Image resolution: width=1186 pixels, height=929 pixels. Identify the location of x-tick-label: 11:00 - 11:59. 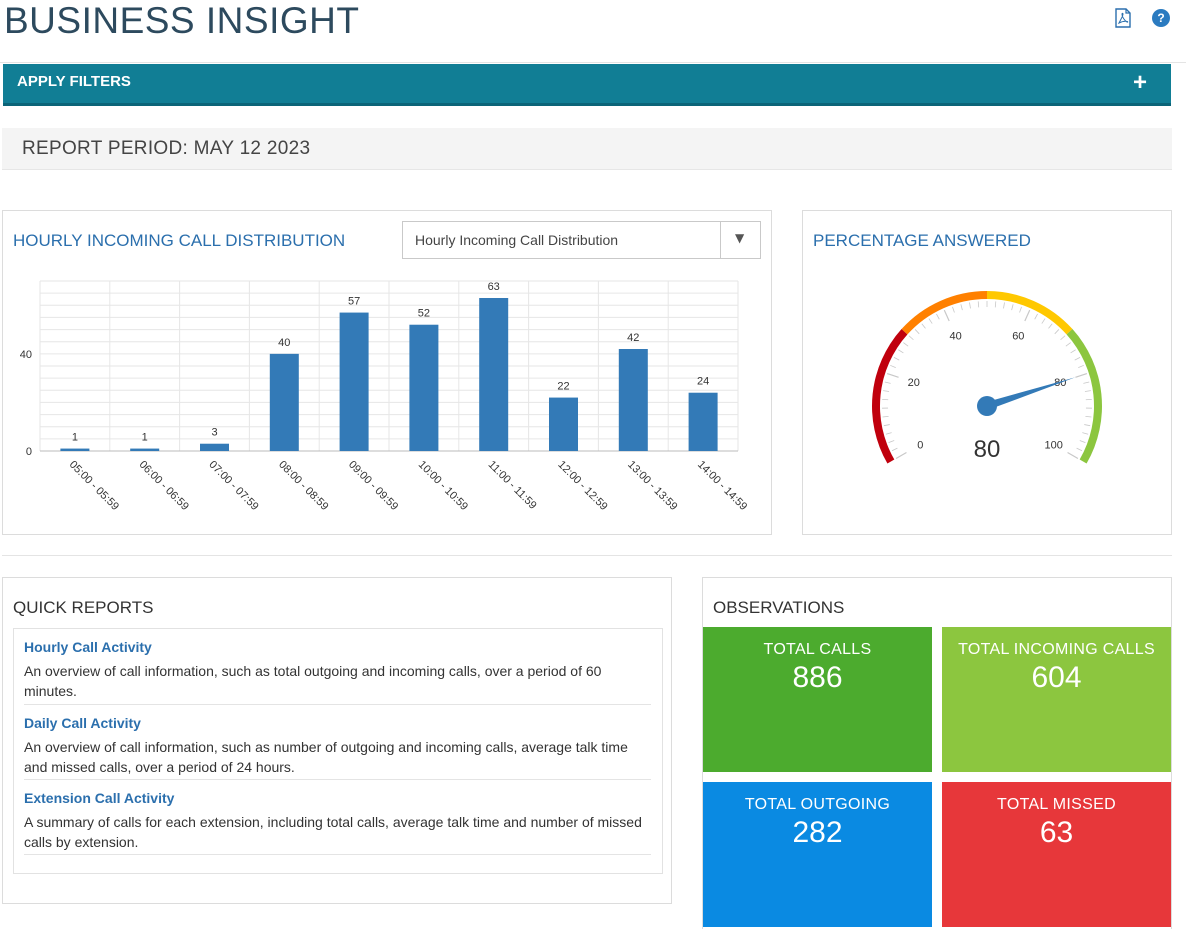
(512, 485).